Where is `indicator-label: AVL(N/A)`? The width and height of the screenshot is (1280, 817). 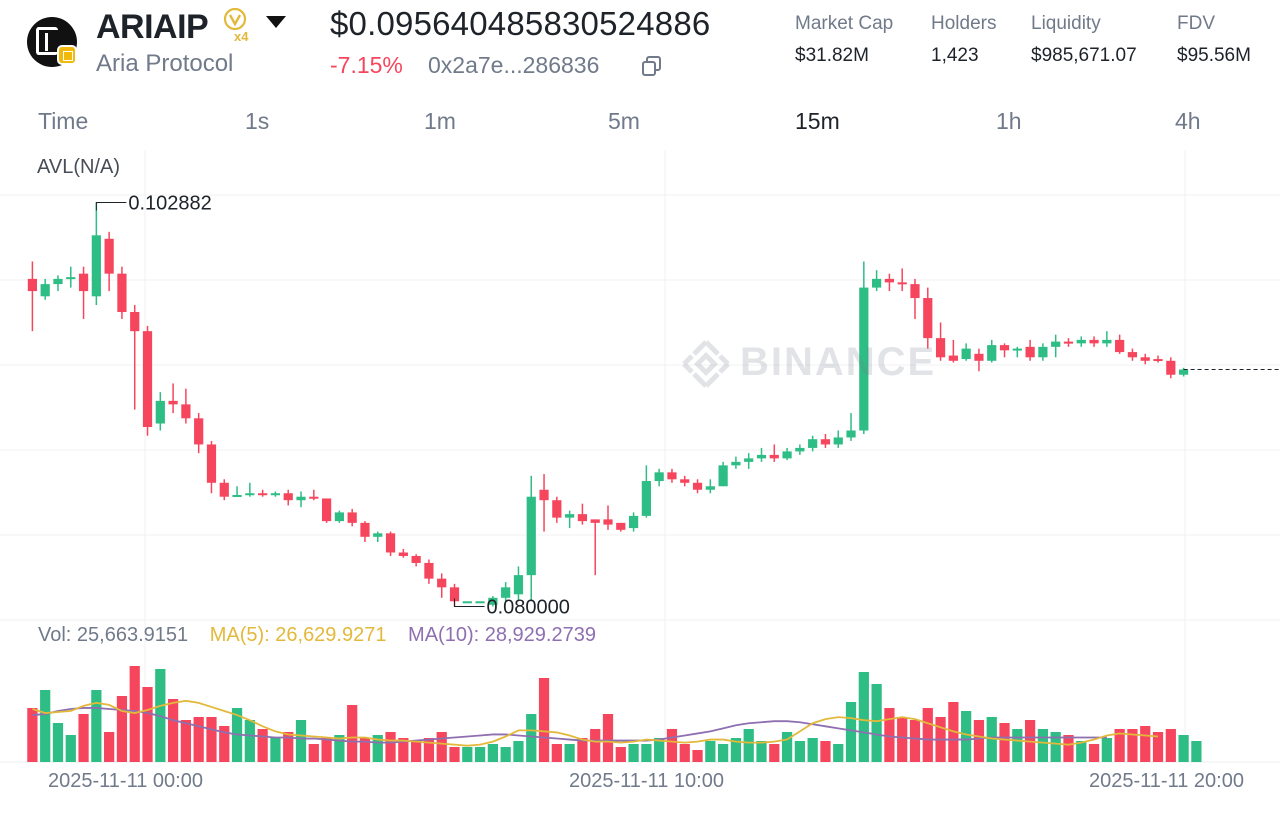 indicator-label: AVL(N/A) is located at coordinates (78, 167).